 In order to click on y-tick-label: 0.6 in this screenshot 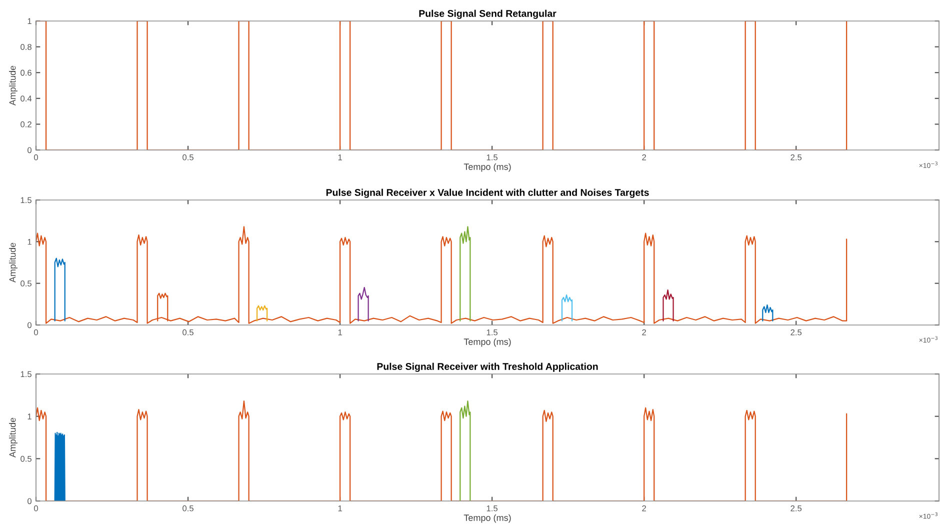, I will do `click(26, 73)`.